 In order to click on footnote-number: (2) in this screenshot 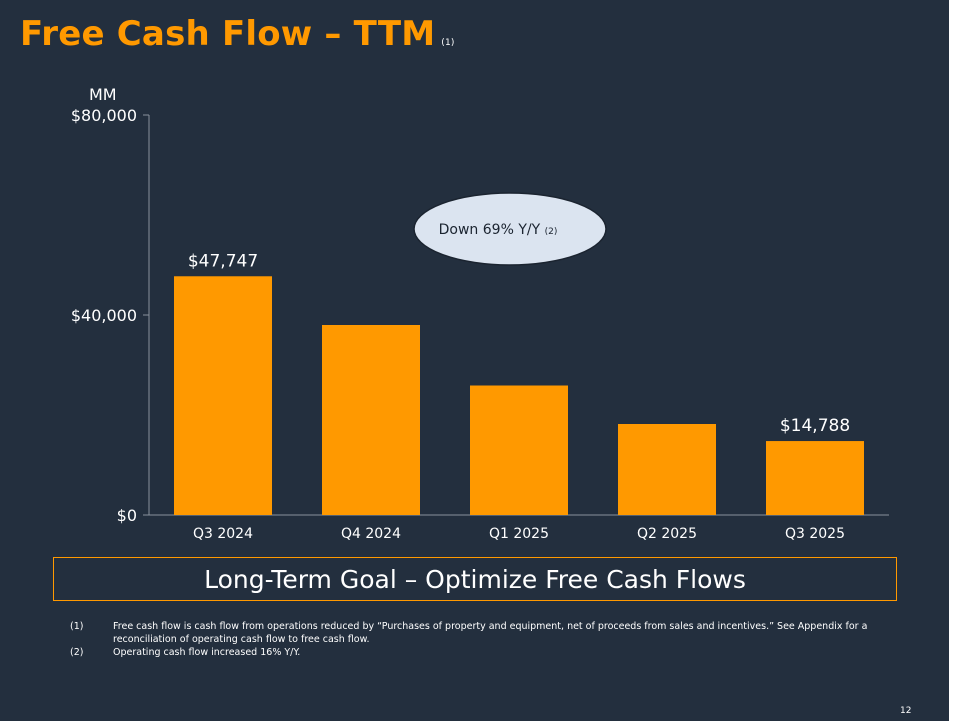, I will do `click(77, 652)`.